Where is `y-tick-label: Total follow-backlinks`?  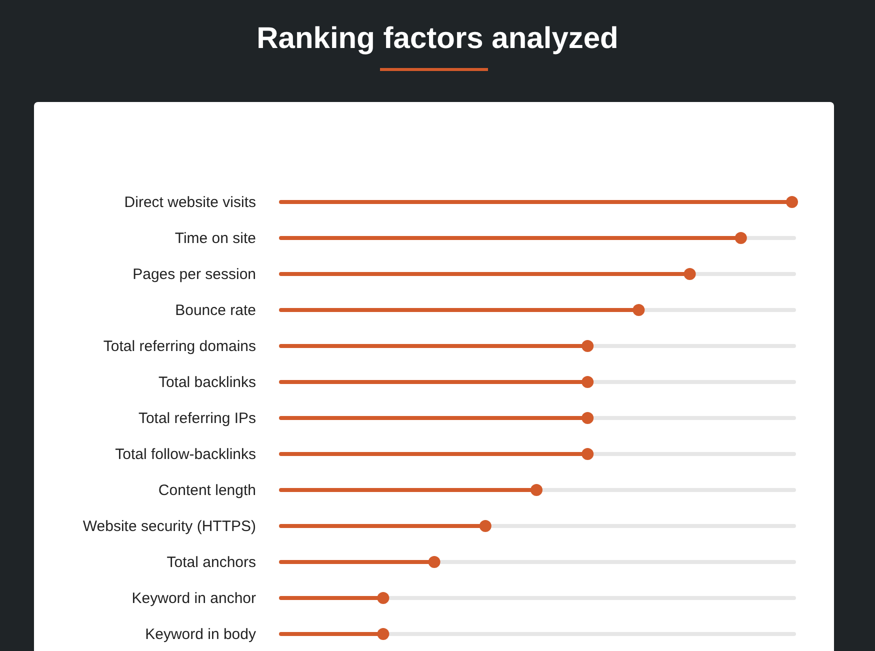
y-tick-label: Total follow-backlinks is located at coordinates (185, 454).